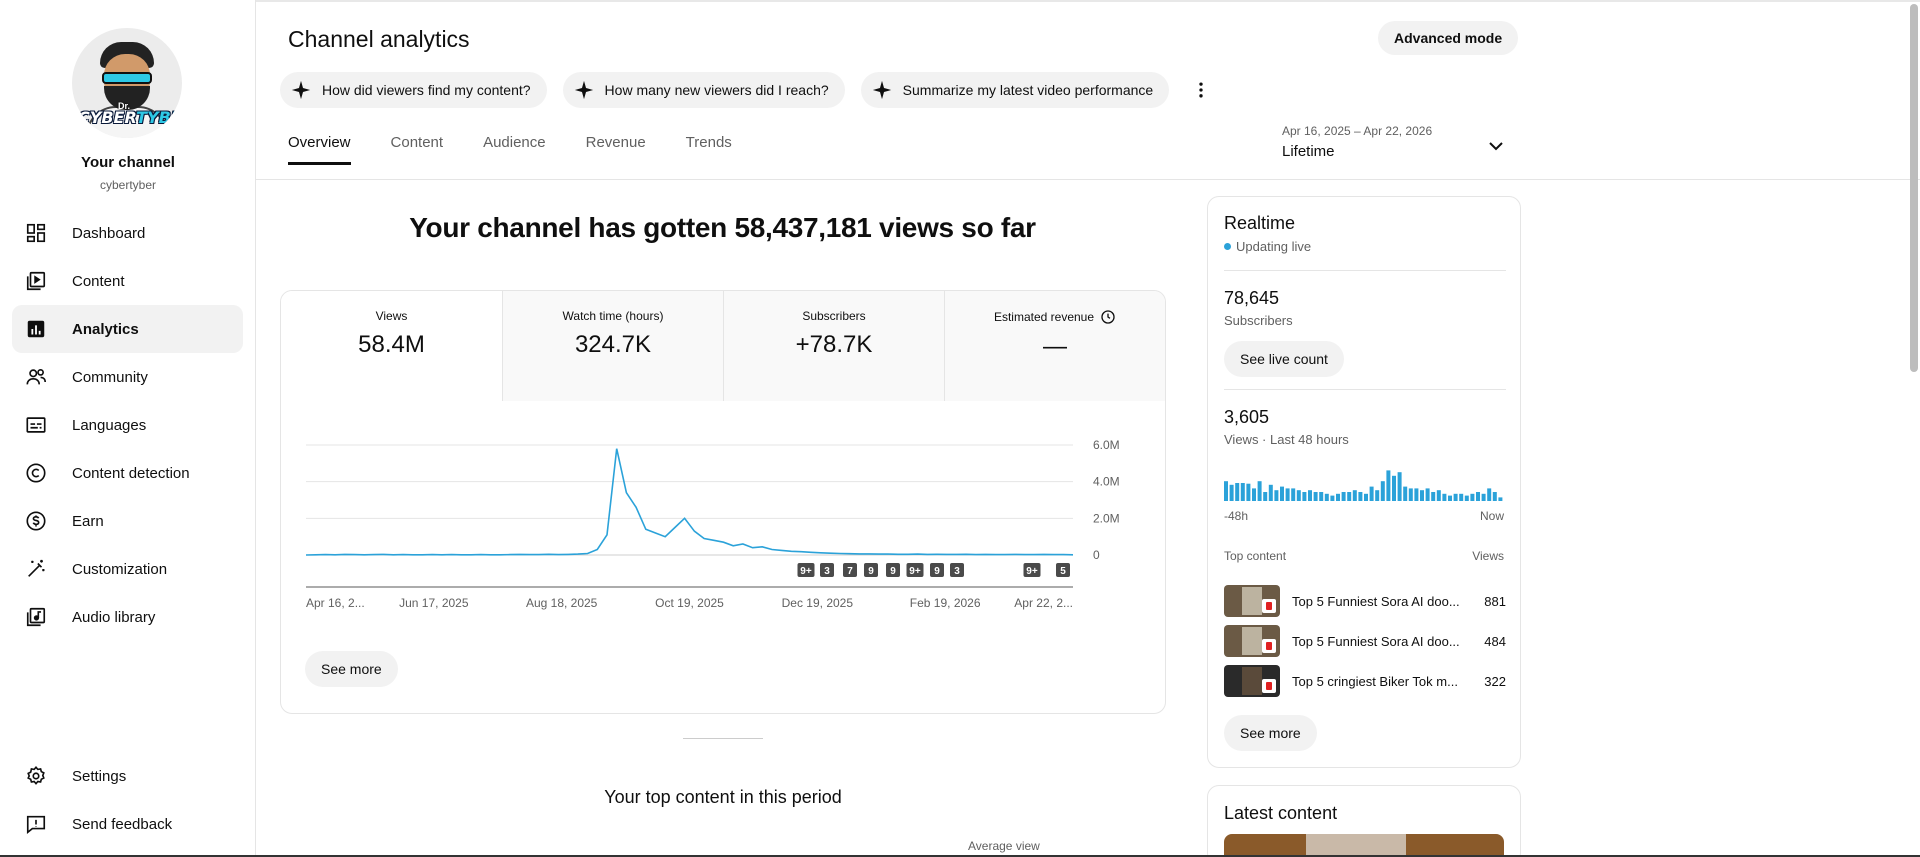  Describe the element at coordinates (1496, 146) in the screenshot. I see `chevron-down-icon` at that location.